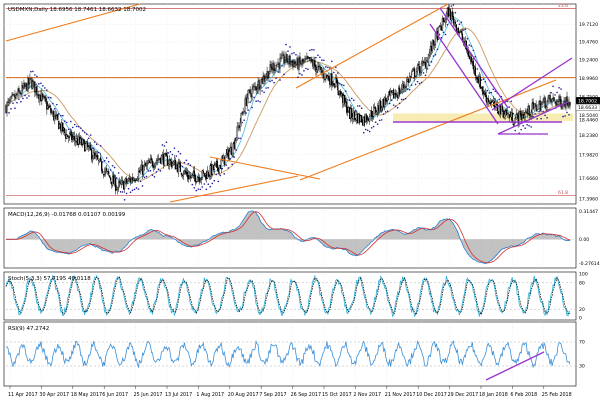 This screenshot has height=400, width=600. What do you see at coordinates (587, 107) in the screenshot?
I see `price-tag-box` at bounding box center [587, 107].